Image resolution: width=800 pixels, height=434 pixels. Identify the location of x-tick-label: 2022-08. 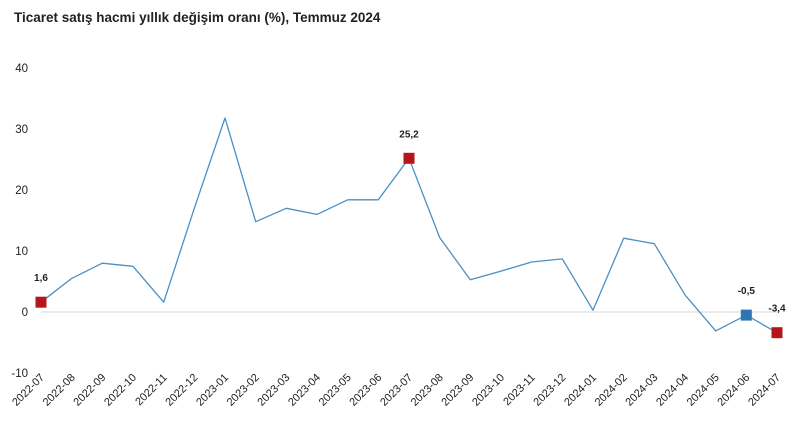
(59, 390).